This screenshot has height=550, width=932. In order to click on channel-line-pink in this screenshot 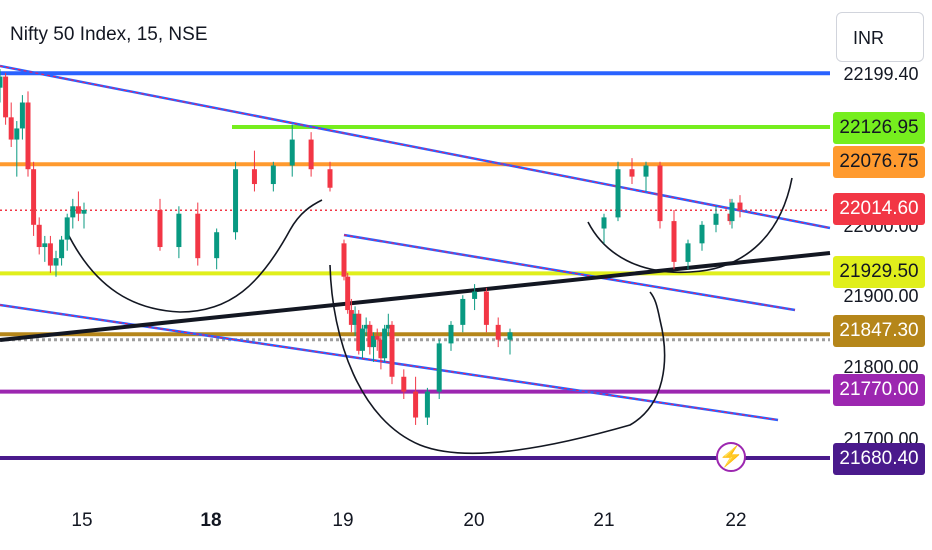, I will do `click(569, 272)`.